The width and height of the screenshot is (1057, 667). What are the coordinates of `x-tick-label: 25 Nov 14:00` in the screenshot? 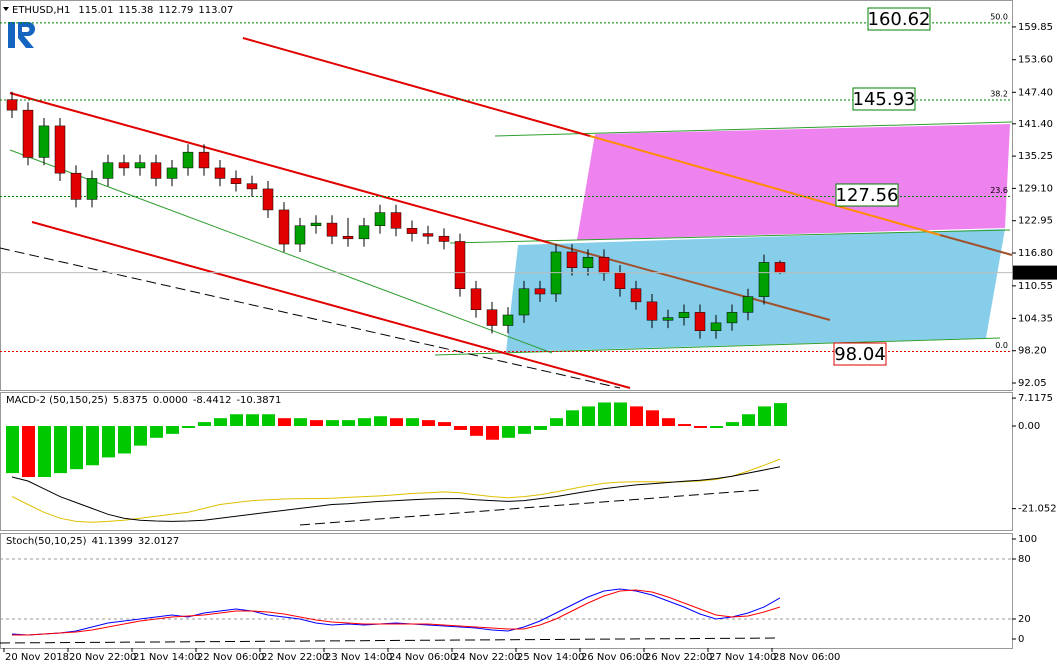 It's located at (550, 657).